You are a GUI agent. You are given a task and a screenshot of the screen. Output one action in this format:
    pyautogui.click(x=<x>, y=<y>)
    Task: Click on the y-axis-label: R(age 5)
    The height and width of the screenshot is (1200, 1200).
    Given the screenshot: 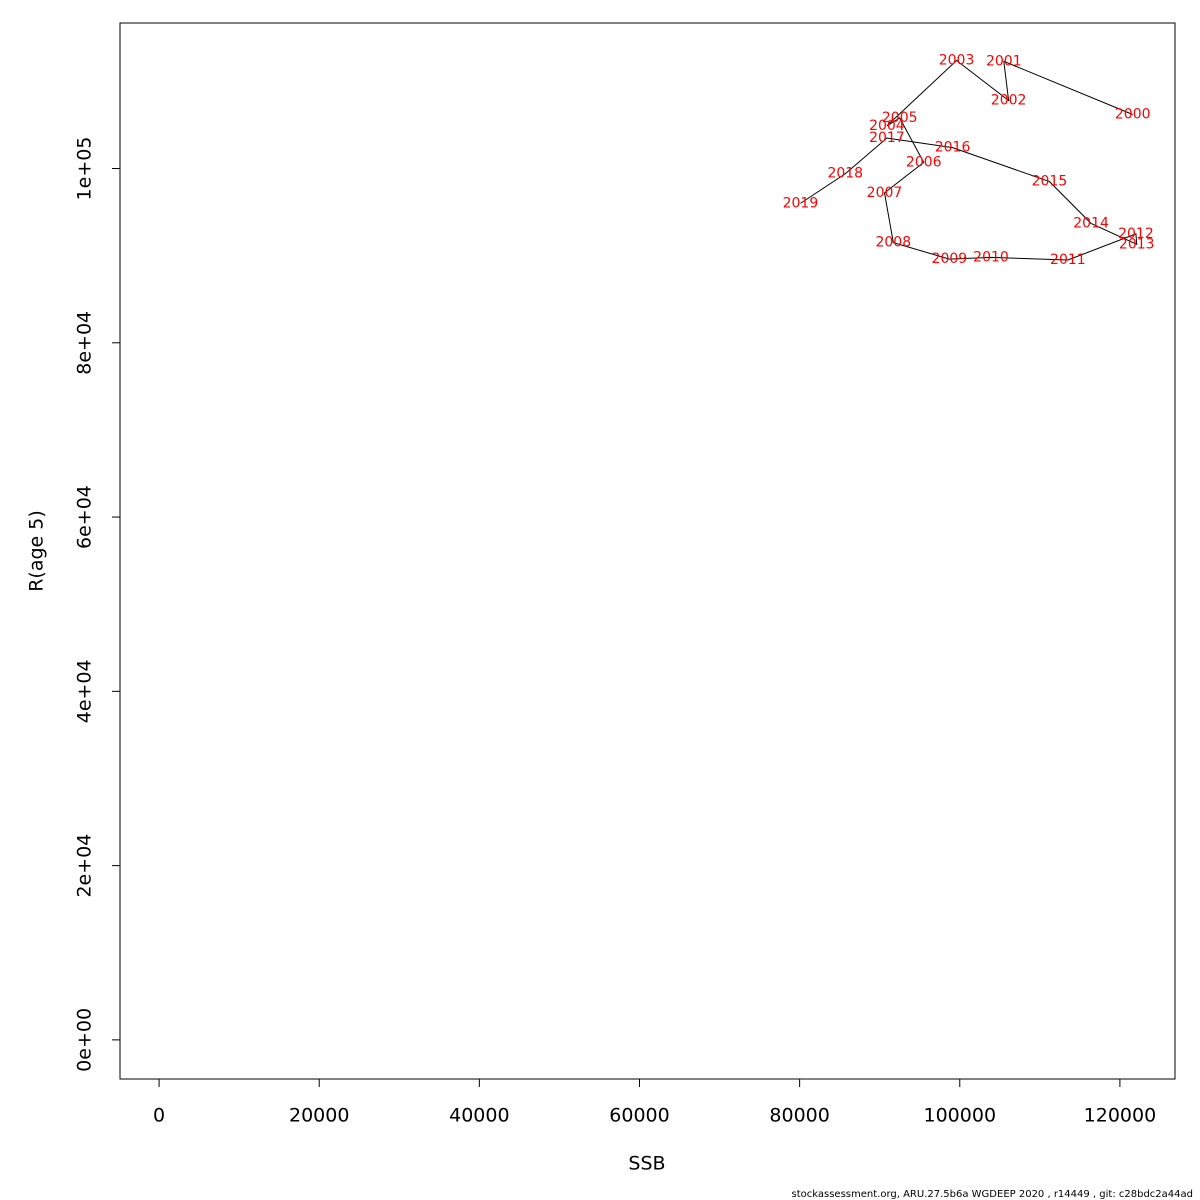 What is the action you would take?
    pyautogui.click(x=37, y=551)
    